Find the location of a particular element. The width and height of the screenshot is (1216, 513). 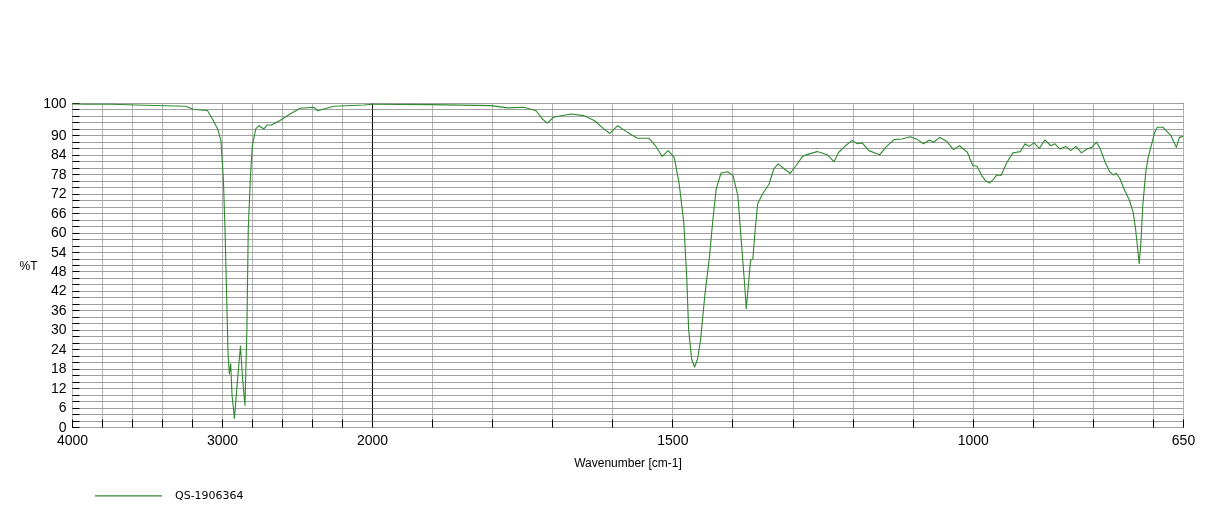

y-tick-label: 42 is located at coordinates (58, 290).